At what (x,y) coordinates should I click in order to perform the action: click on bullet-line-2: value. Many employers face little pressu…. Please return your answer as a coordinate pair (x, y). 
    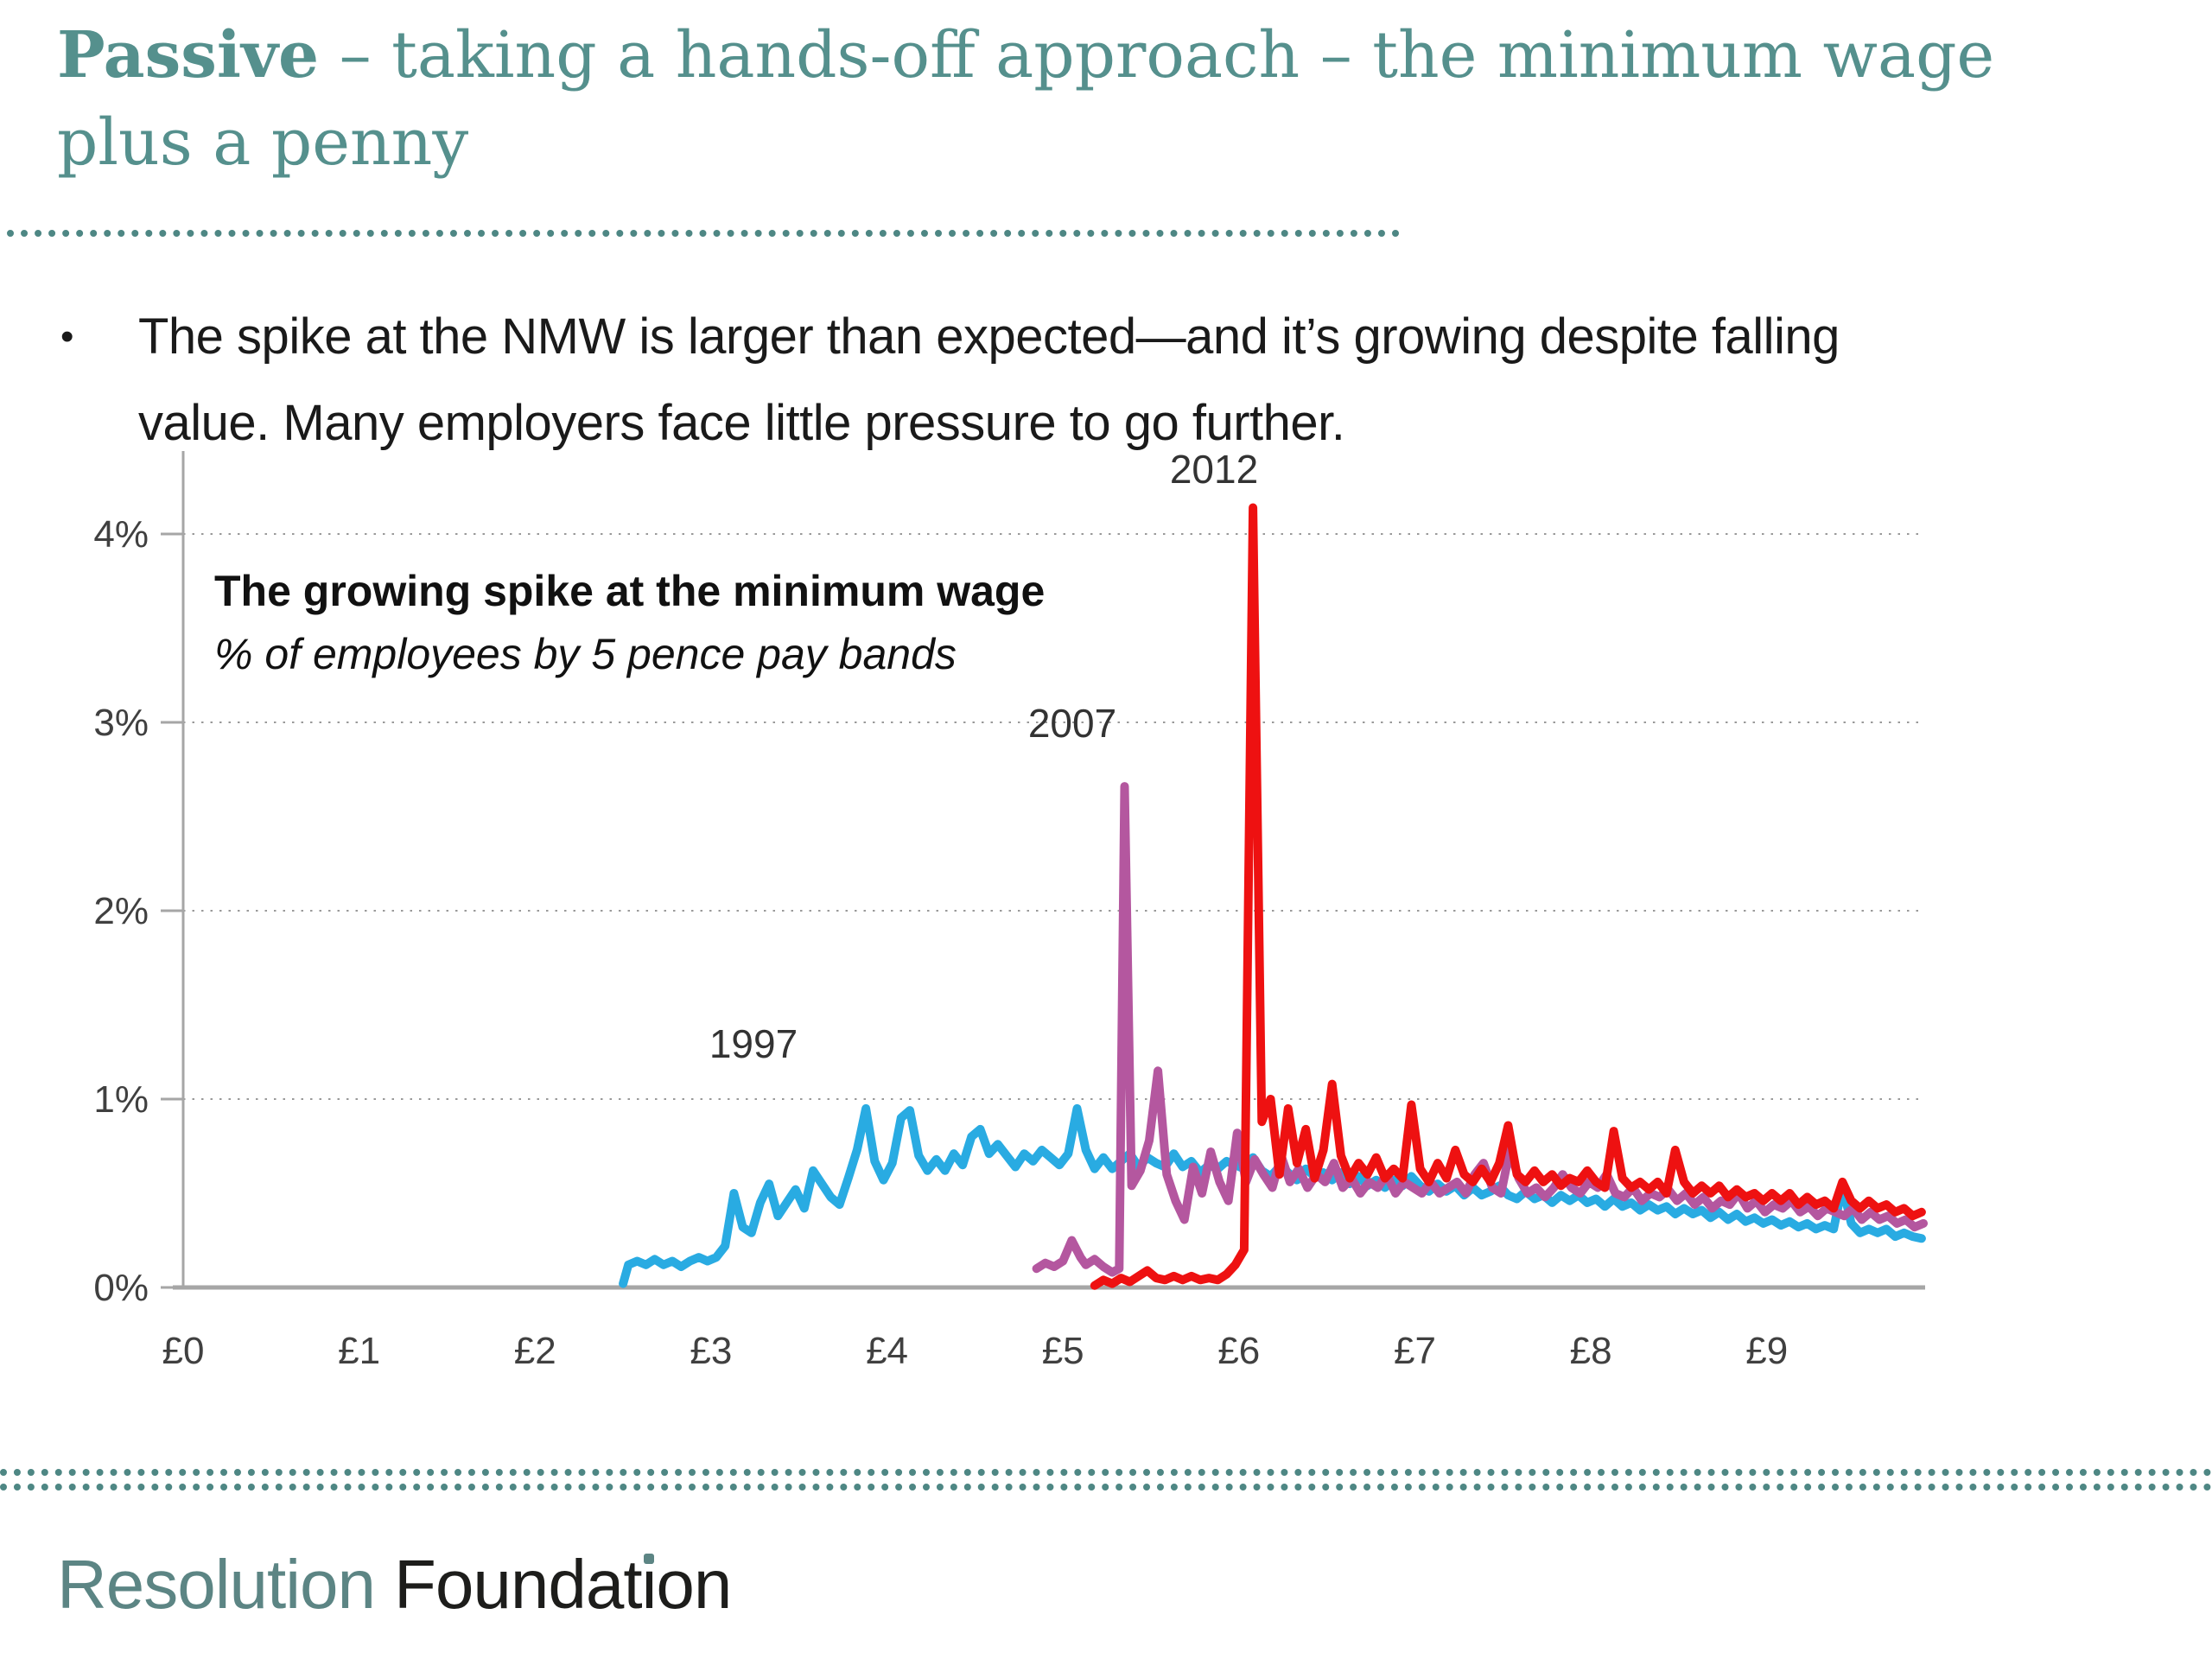
    Looking at the image, I should click on (741, 423).